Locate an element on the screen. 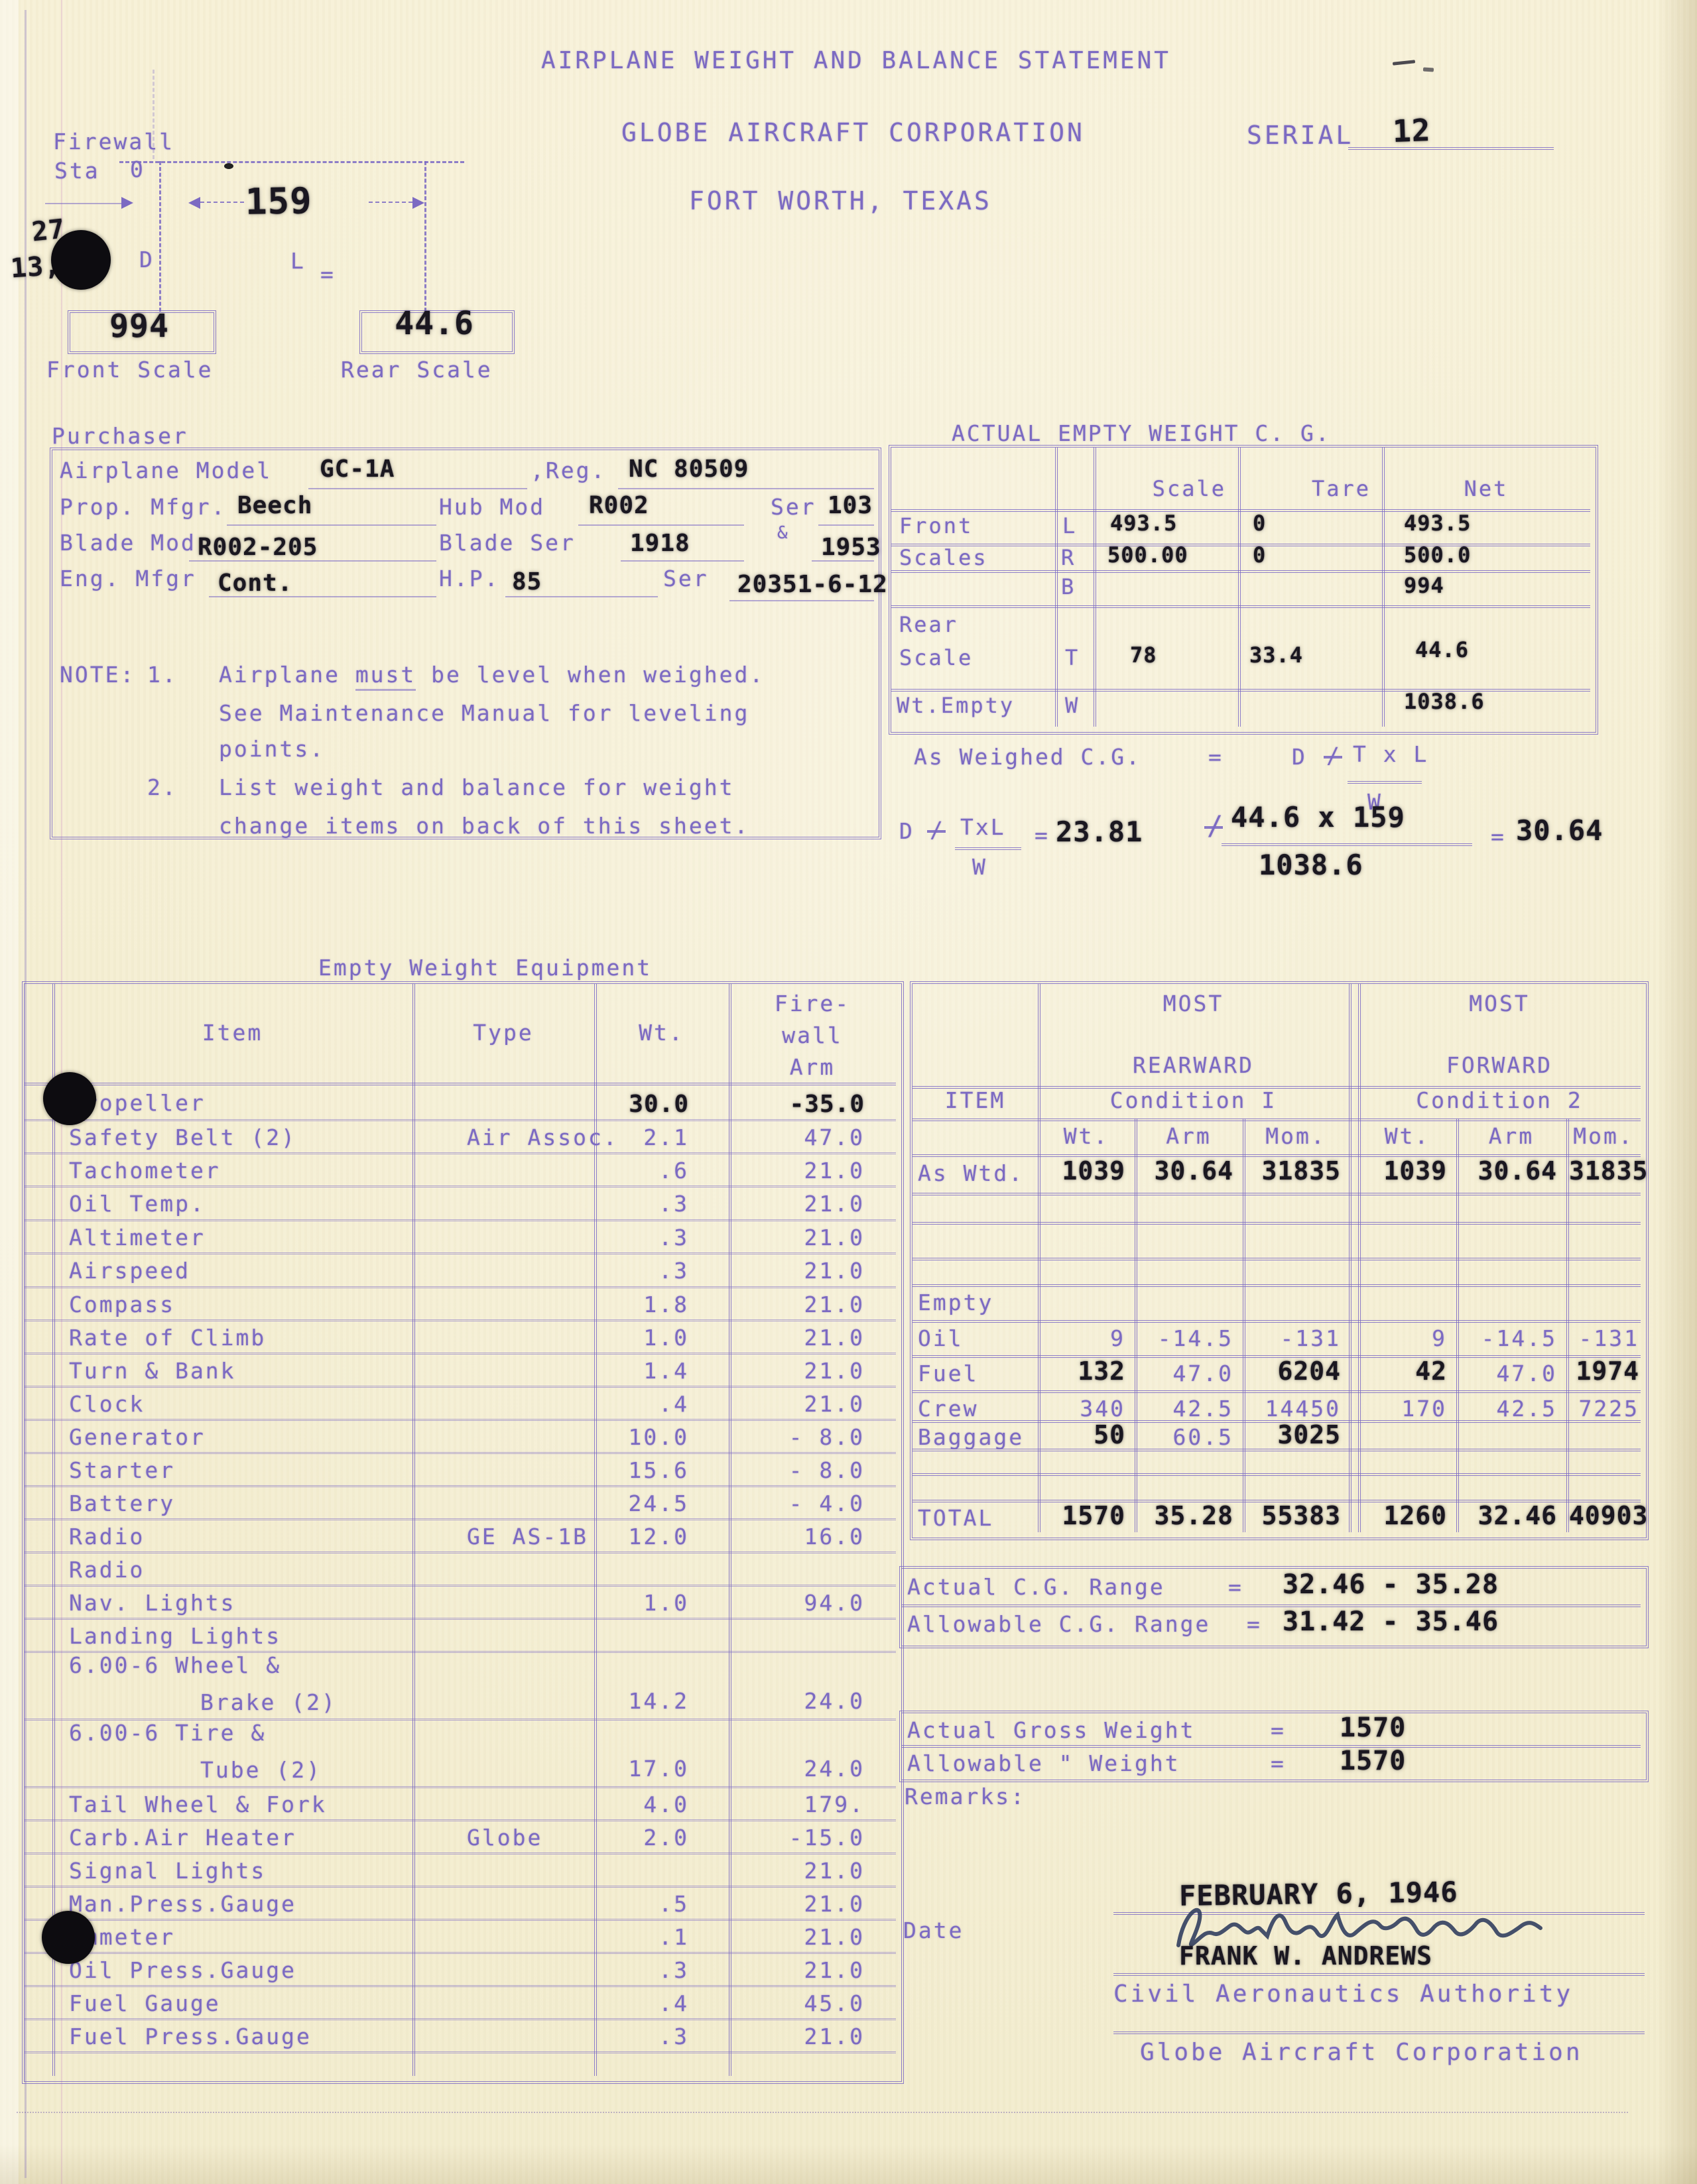 The height and width of the screenshot is (2184, 1697). equipment-arm: -15.0 is located at coordinates (826, 1837).